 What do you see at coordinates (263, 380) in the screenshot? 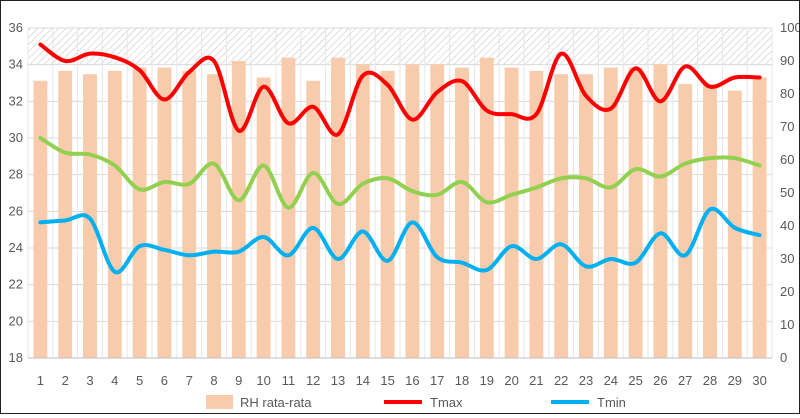
I see `x-axis-tick-label: 10` at bounding box center [263, 380].